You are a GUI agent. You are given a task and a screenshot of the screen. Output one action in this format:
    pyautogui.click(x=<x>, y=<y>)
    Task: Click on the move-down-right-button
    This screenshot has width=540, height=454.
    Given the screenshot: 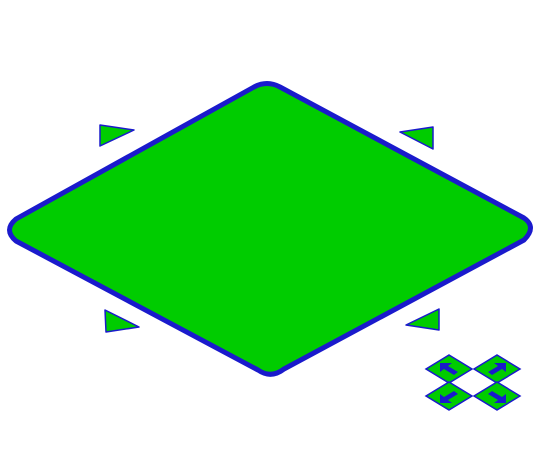 What is the action you would take?
    pyautogui.click(x=497, y=396)
    